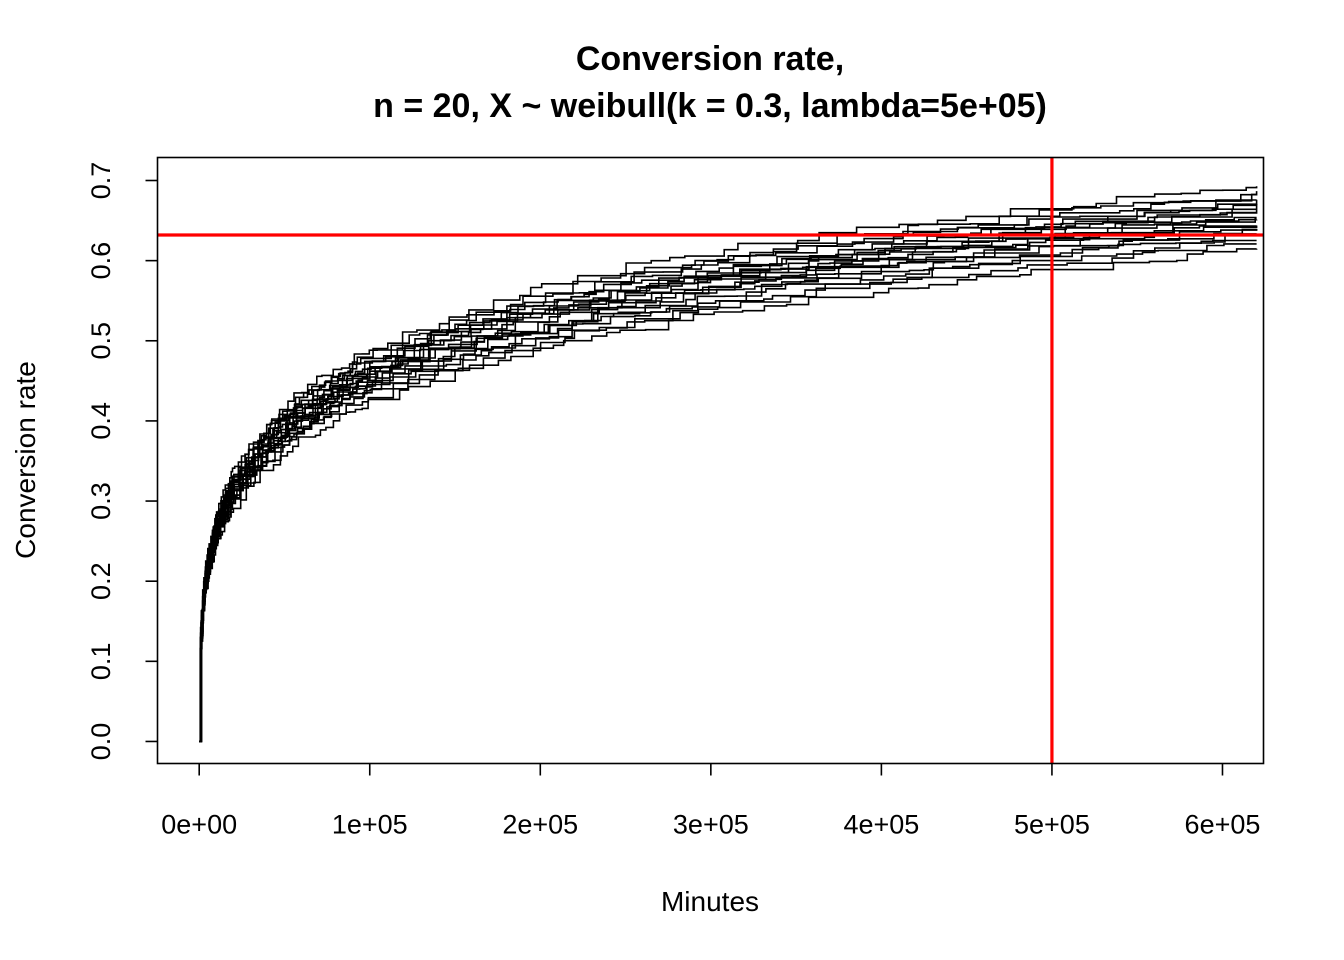  What do you see at coordinates (101, 501) in the screenshot?
I see `y-tick-label: 0.3` at bounding box center [101, 501].